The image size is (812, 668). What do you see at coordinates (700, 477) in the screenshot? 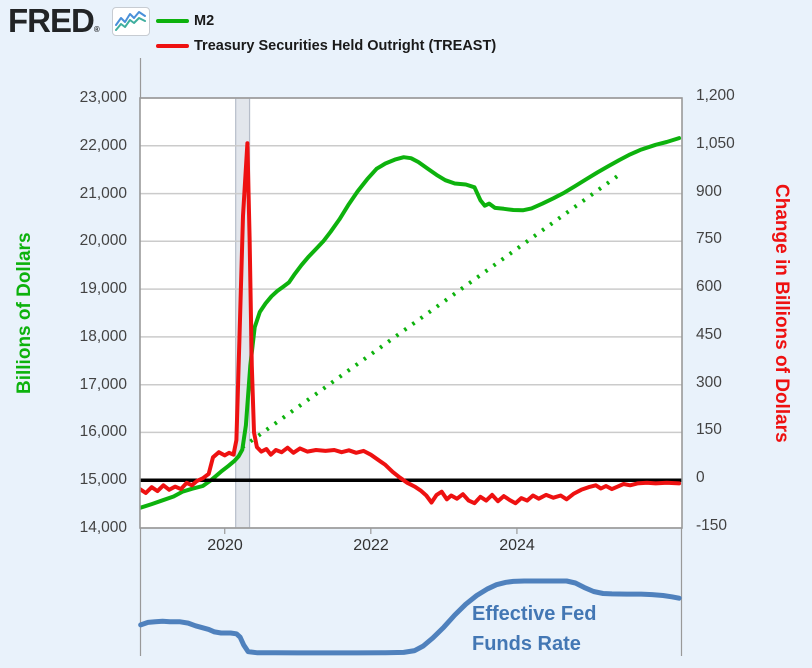
I see `y-right-tick-0: 0` at bounding box center [700, 477].